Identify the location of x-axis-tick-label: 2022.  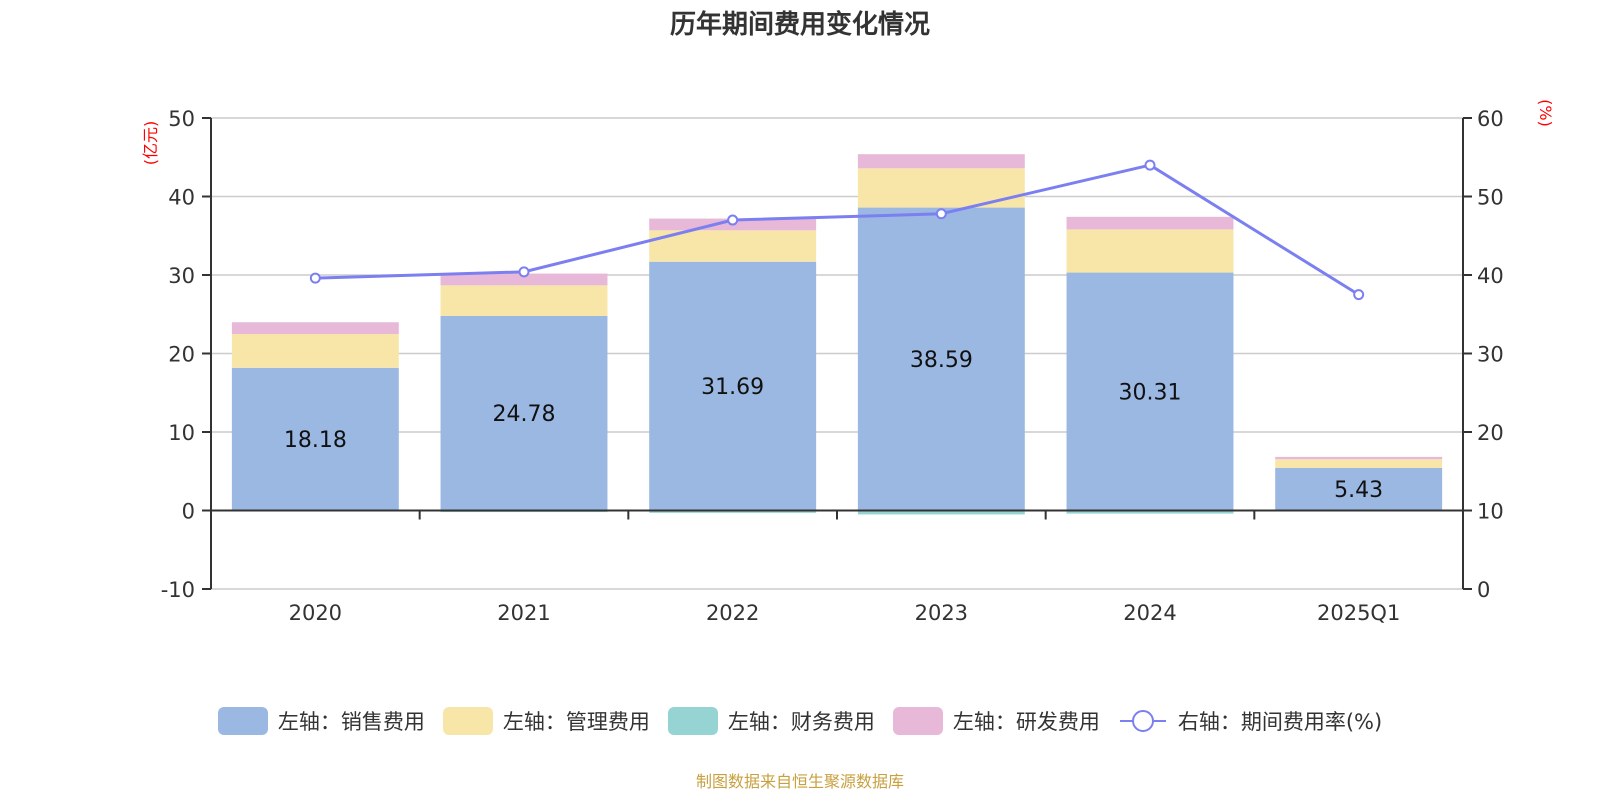
(732, 613).